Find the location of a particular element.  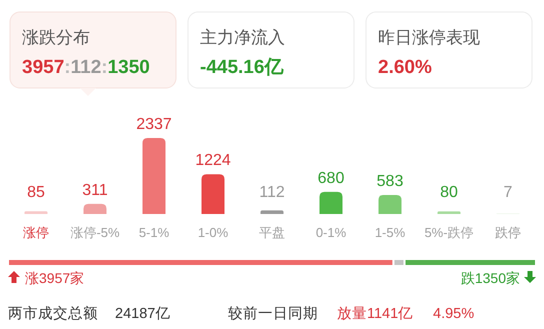

data-label: 1224 is located at coordinates (213, 161).